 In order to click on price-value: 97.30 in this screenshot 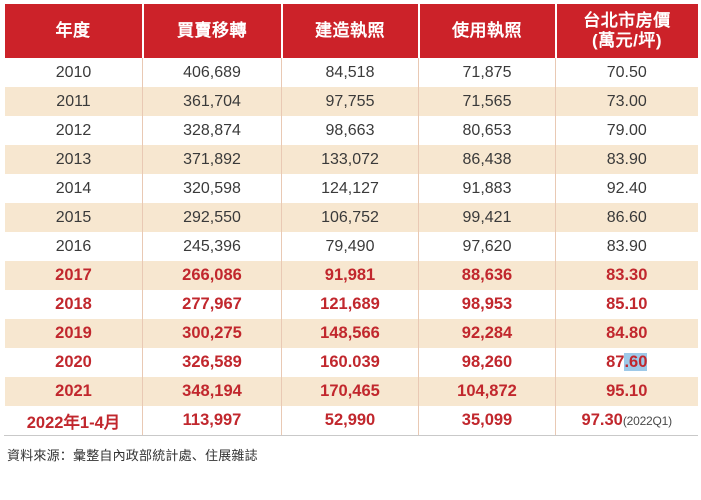, I will do `click(602, 420)`.